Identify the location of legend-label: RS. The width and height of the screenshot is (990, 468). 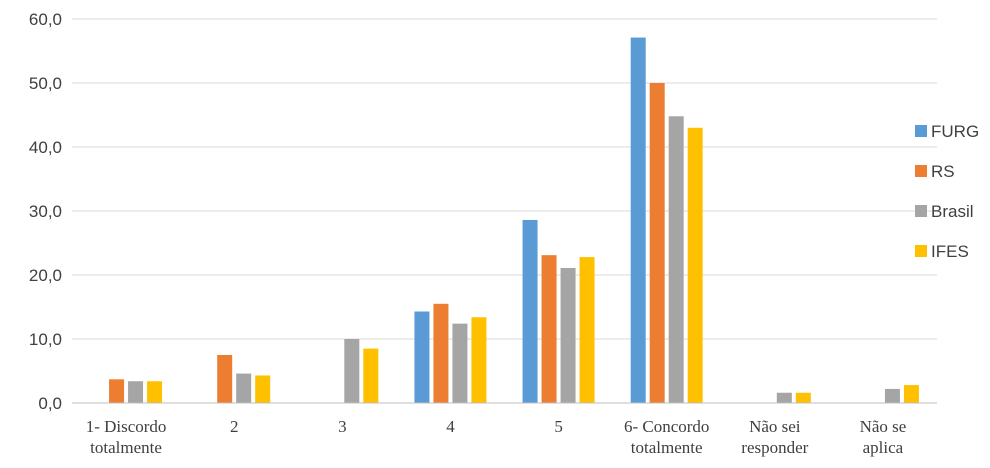
(943, 171).